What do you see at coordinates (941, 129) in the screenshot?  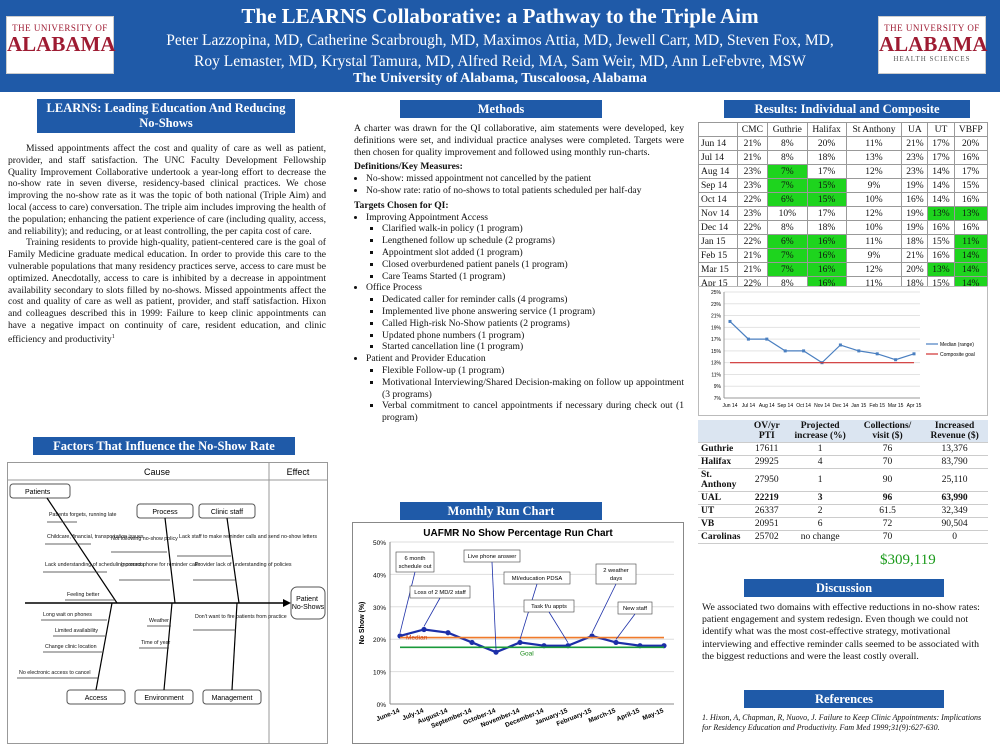 I see `results-col-header: UT` at bounding box center [941, 129].